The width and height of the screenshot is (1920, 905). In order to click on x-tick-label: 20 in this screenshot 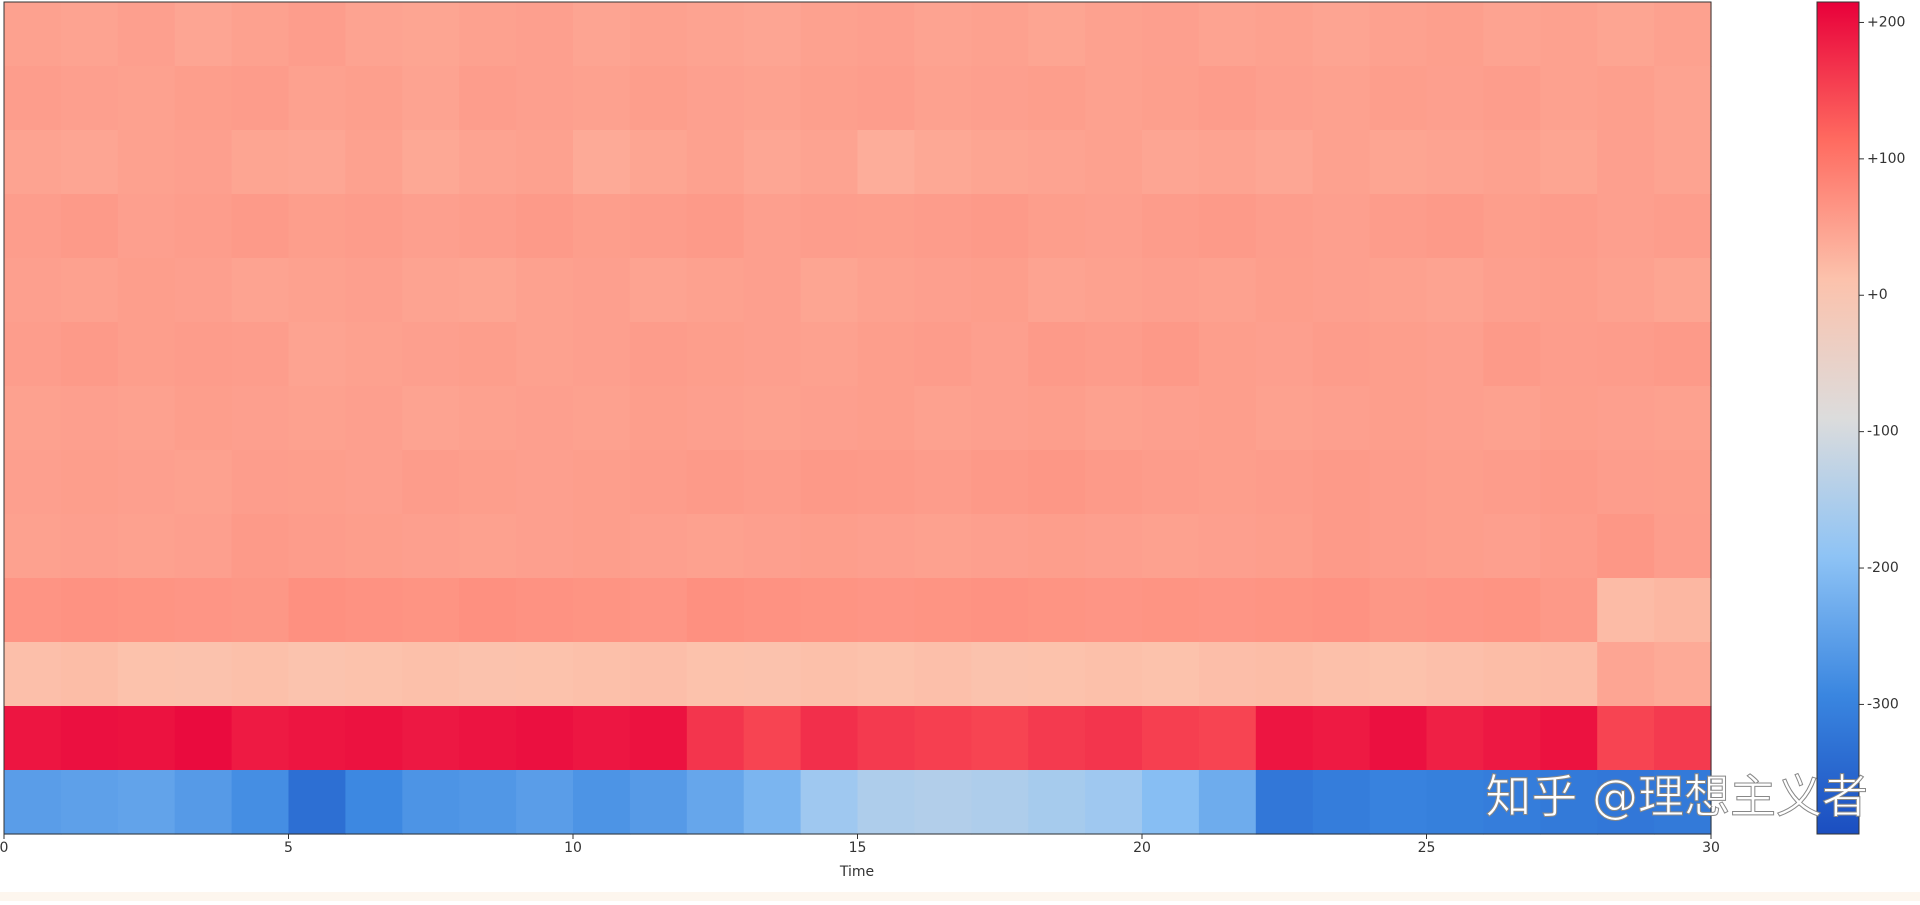, I will do `click(1142, 848)`.